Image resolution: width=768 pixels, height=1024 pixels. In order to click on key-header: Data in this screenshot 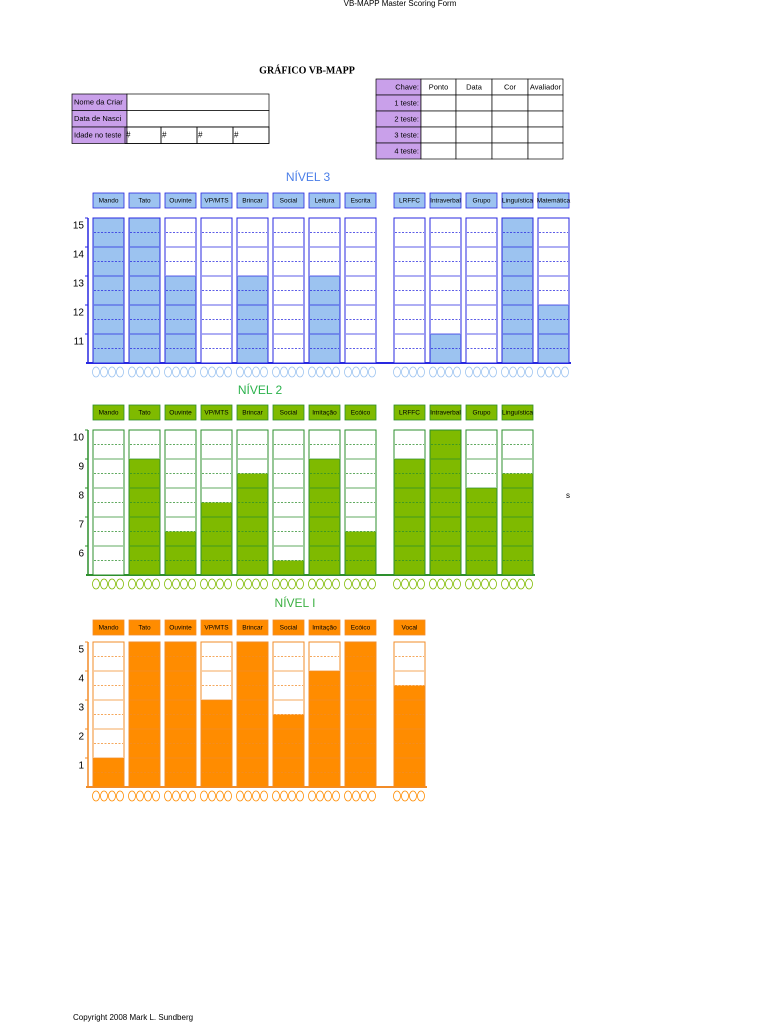, I will do `click(474, 86)`.